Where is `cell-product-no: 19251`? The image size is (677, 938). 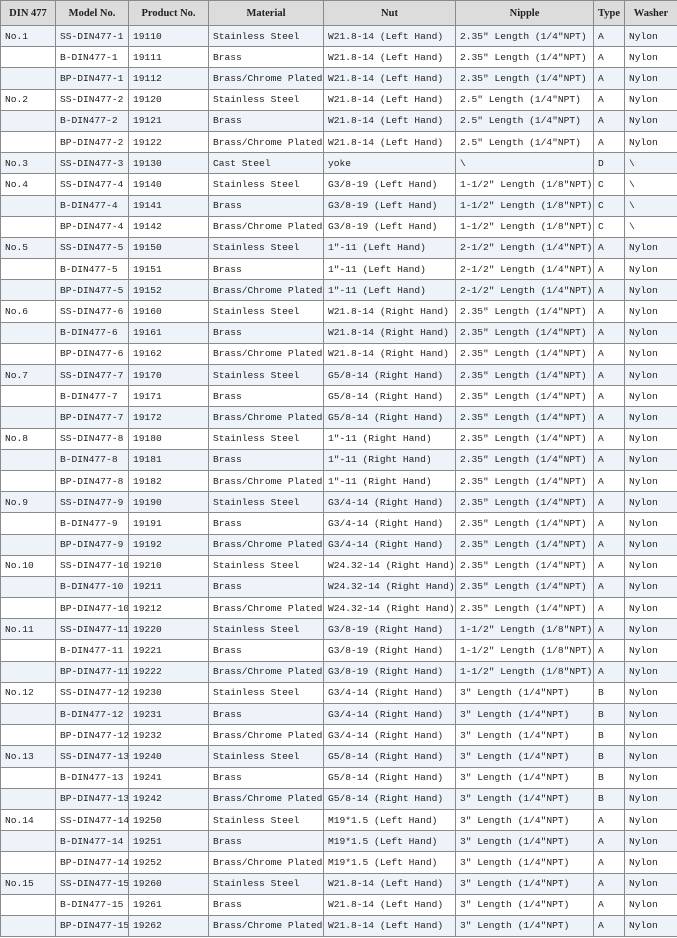
cell-product-no: 19251 is located at coordinates (168, 841).